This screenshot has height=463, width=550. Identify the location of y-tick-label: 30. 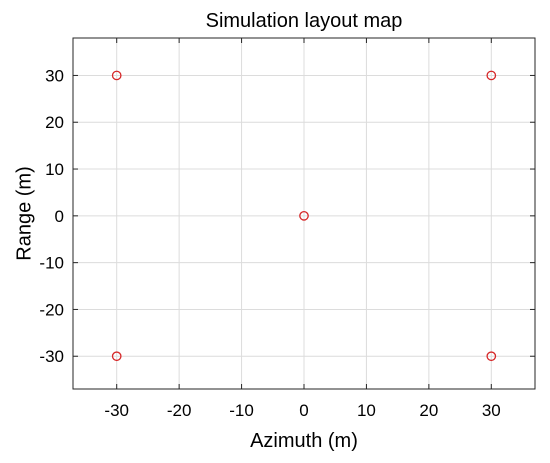
(54, 75).